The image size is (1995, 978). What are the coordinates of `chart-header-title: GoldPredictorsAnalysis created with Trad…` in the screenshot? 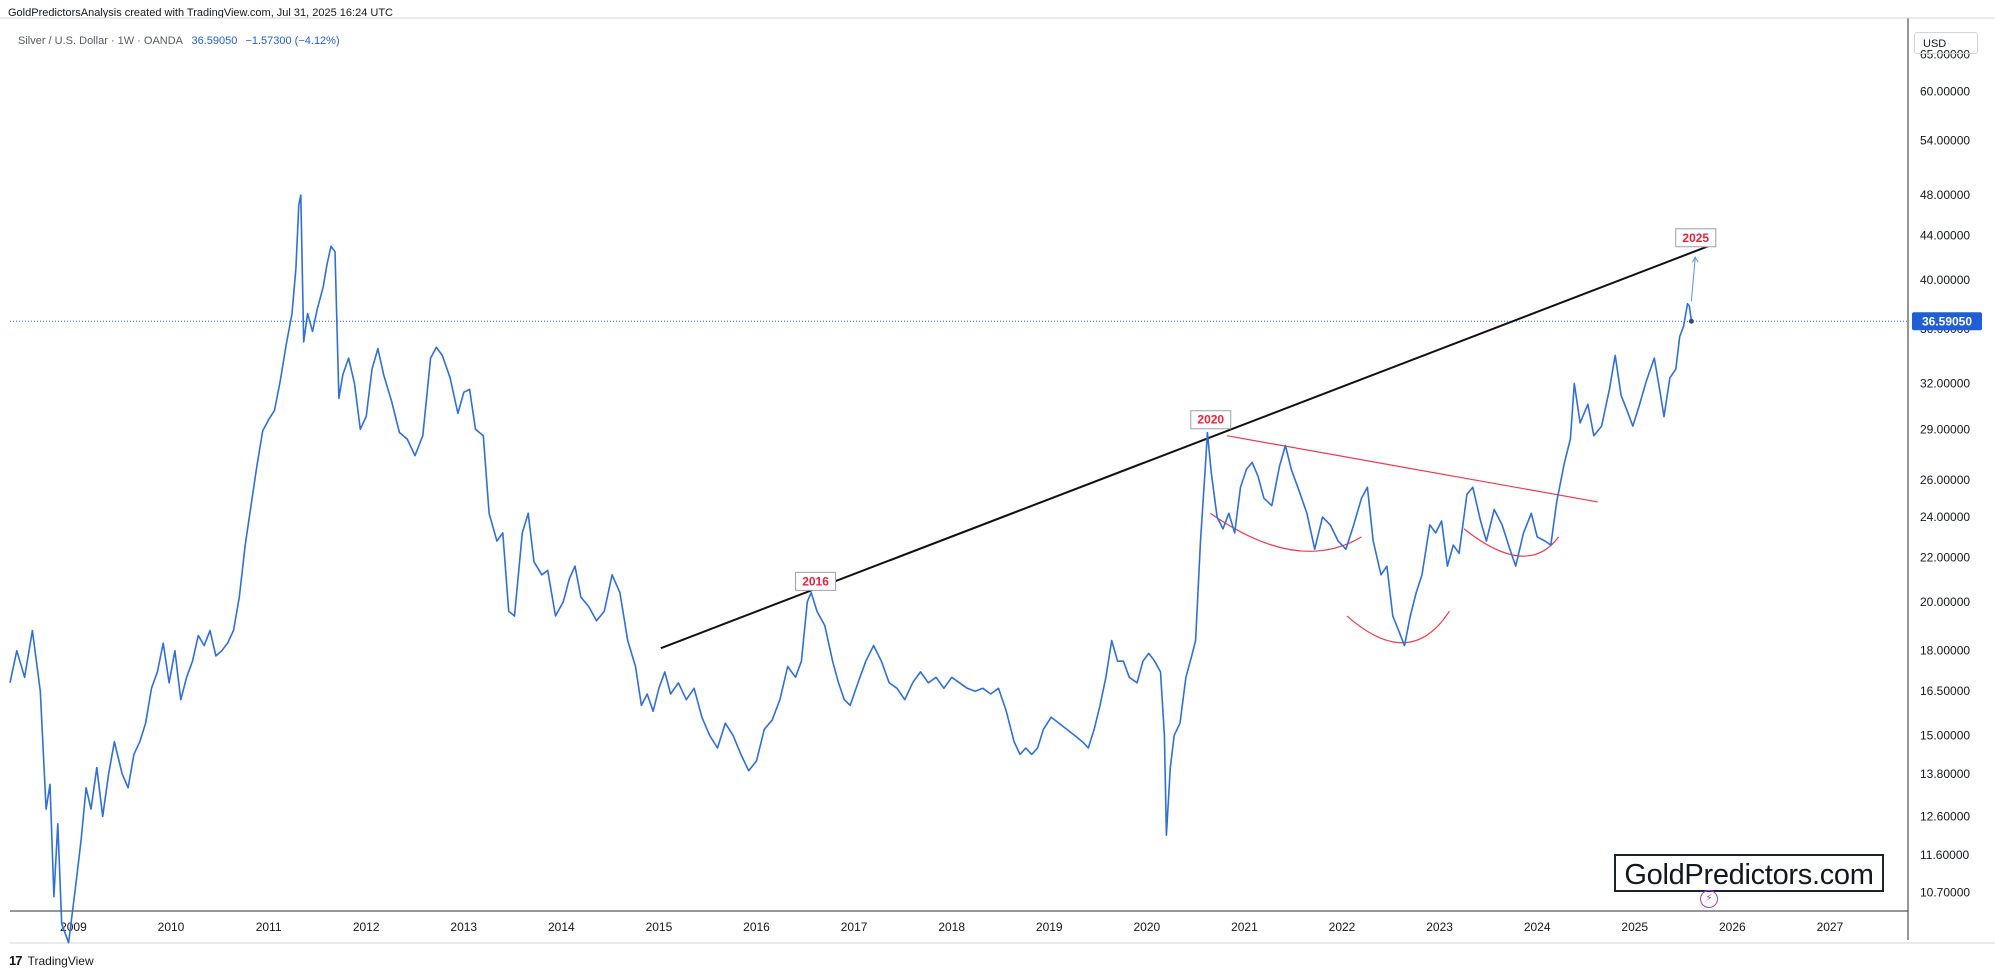 It's located at (200, 13).